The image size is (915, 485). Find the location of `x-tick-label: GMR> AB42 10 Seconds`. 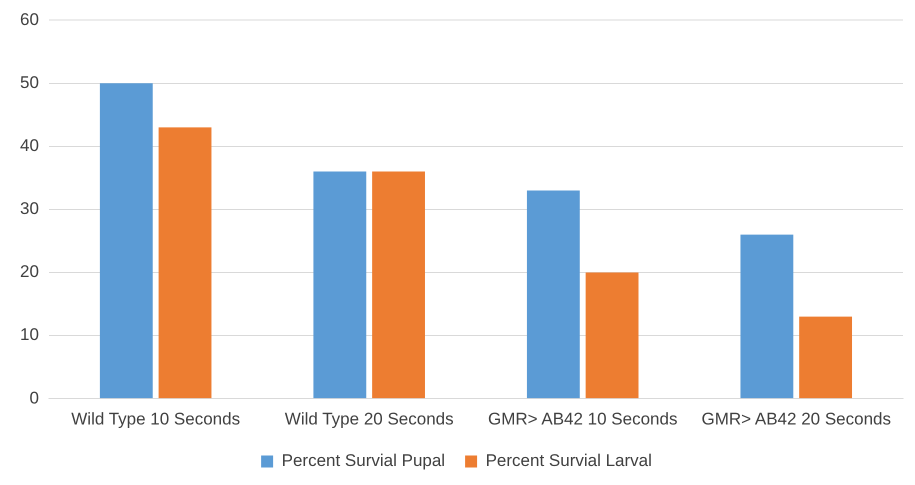

x-tick-label: GMR> AB42 10 Seconds is located at coordinates (583, 418).